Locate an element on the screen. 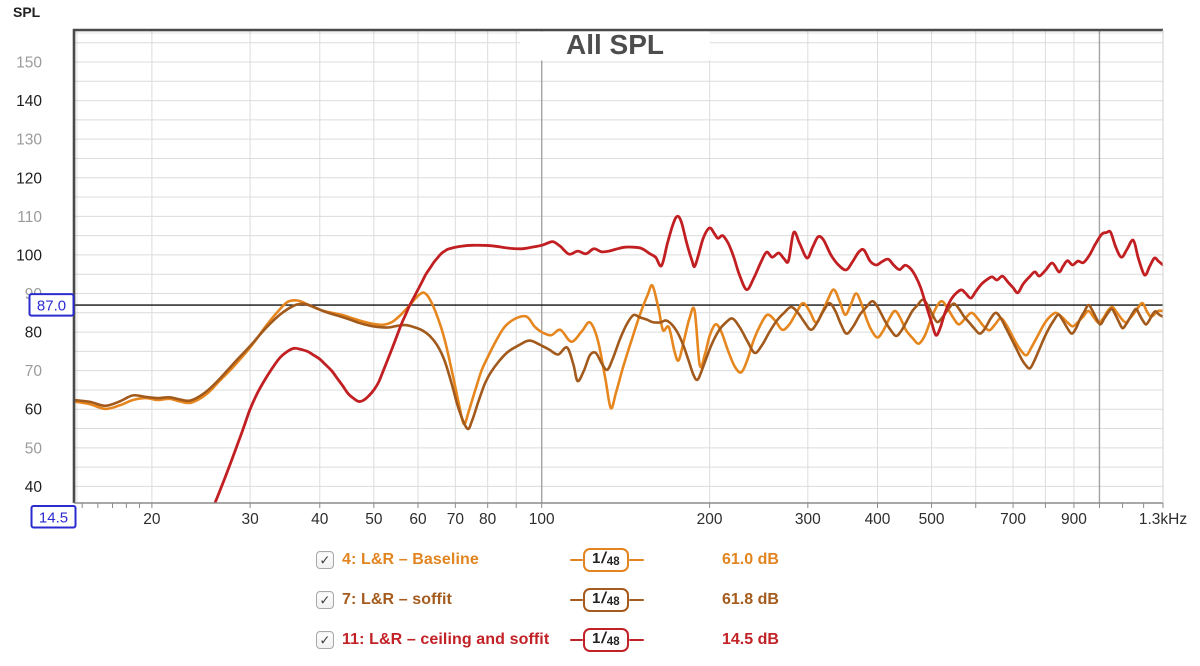  y-tick-label: 100 is located at coordinates (29, 255).